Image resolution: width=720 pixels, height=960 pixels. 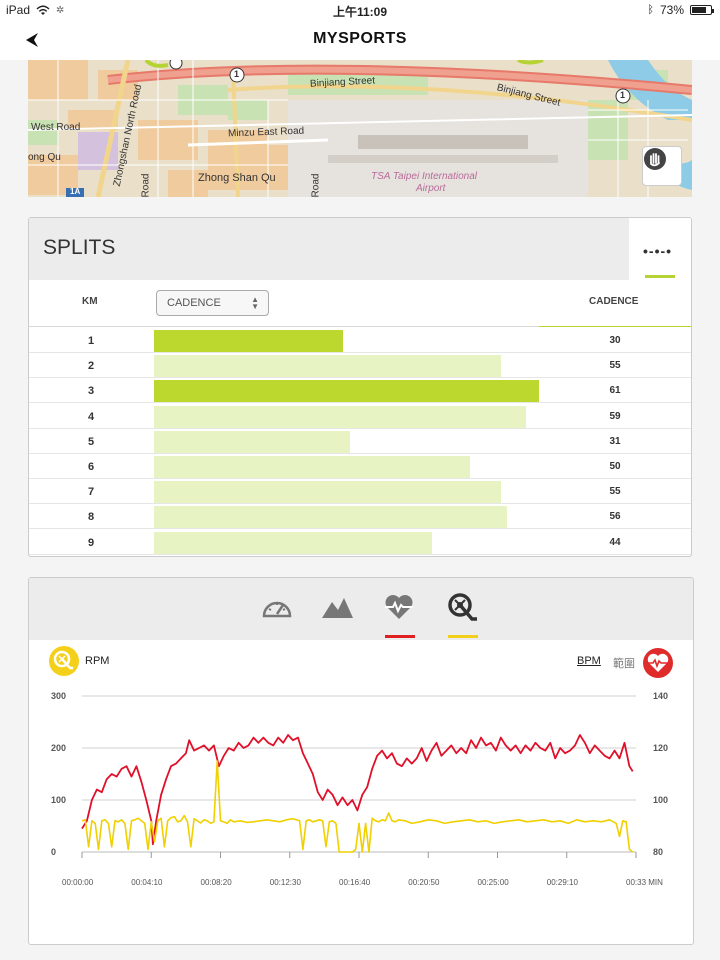 I want to click on elevation-icon, so click(x=337, y=608).